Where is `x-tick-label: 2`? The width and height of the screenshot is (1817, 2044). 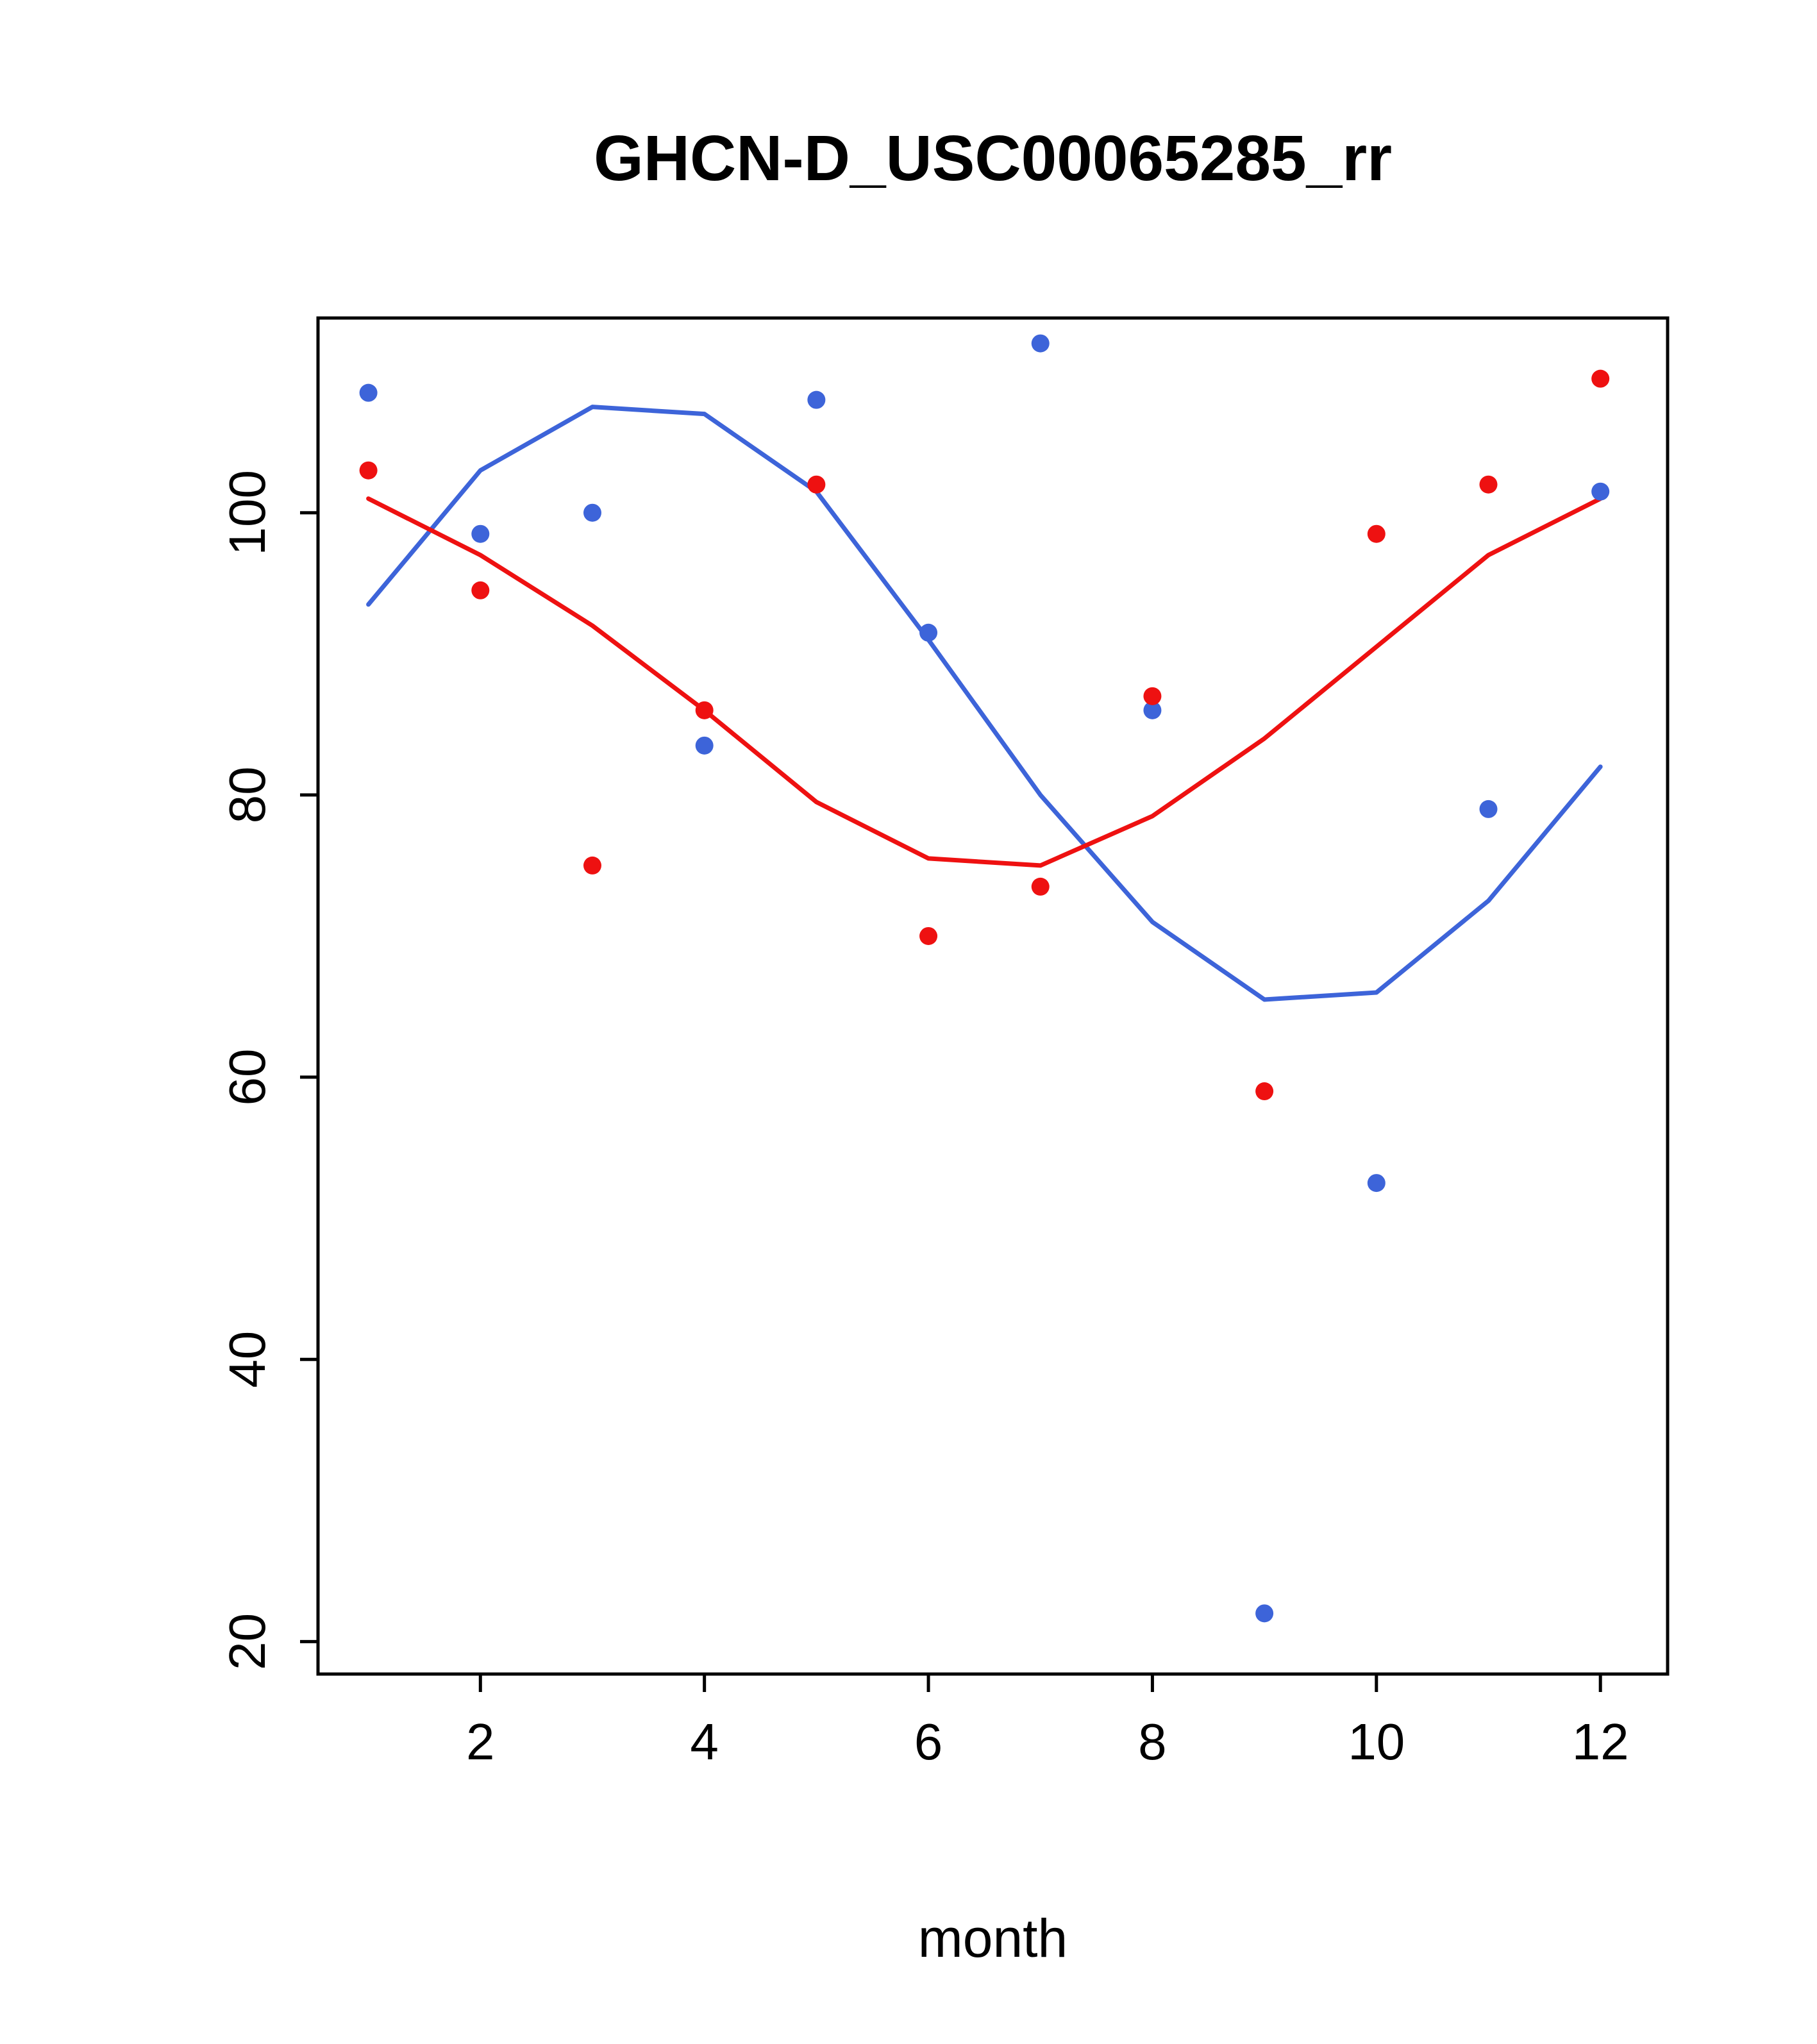
x-tick-label: 2 is located at coordinates (481, 1742).